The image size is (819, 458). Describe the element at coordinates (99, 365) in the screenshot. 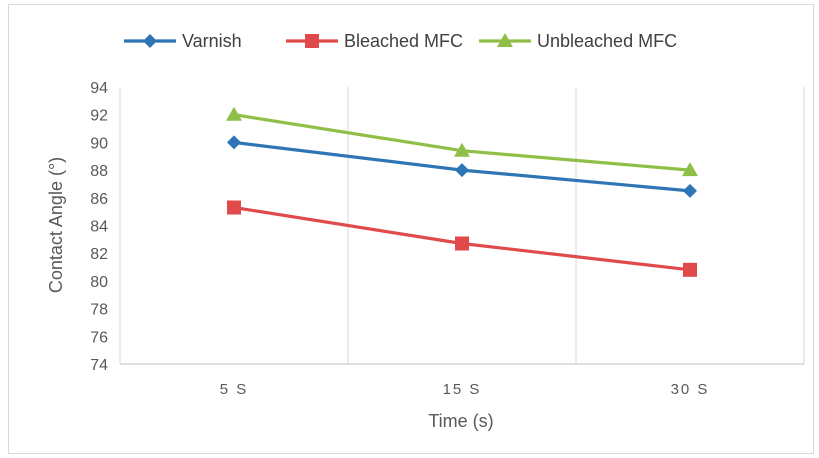

I see `y-tick-label: 74` at that location.